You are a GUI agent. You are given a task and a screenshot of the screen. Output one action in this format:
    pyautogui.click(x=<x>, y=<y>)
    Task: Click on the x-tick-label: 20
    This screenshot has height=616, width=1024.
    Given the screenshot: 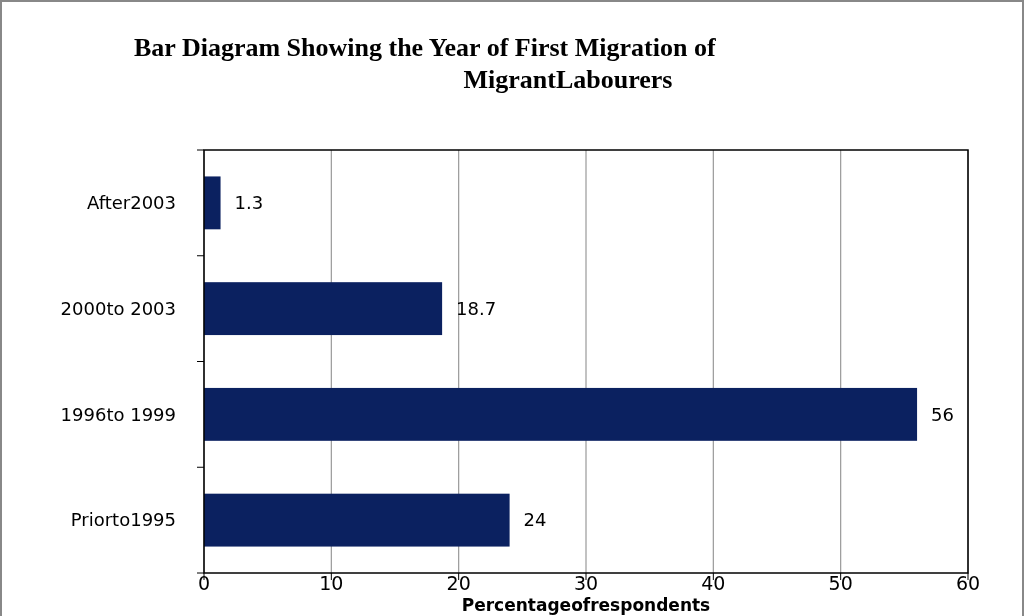 What is the action you would take?
    pyautogui.click(x=458, y=583)
    